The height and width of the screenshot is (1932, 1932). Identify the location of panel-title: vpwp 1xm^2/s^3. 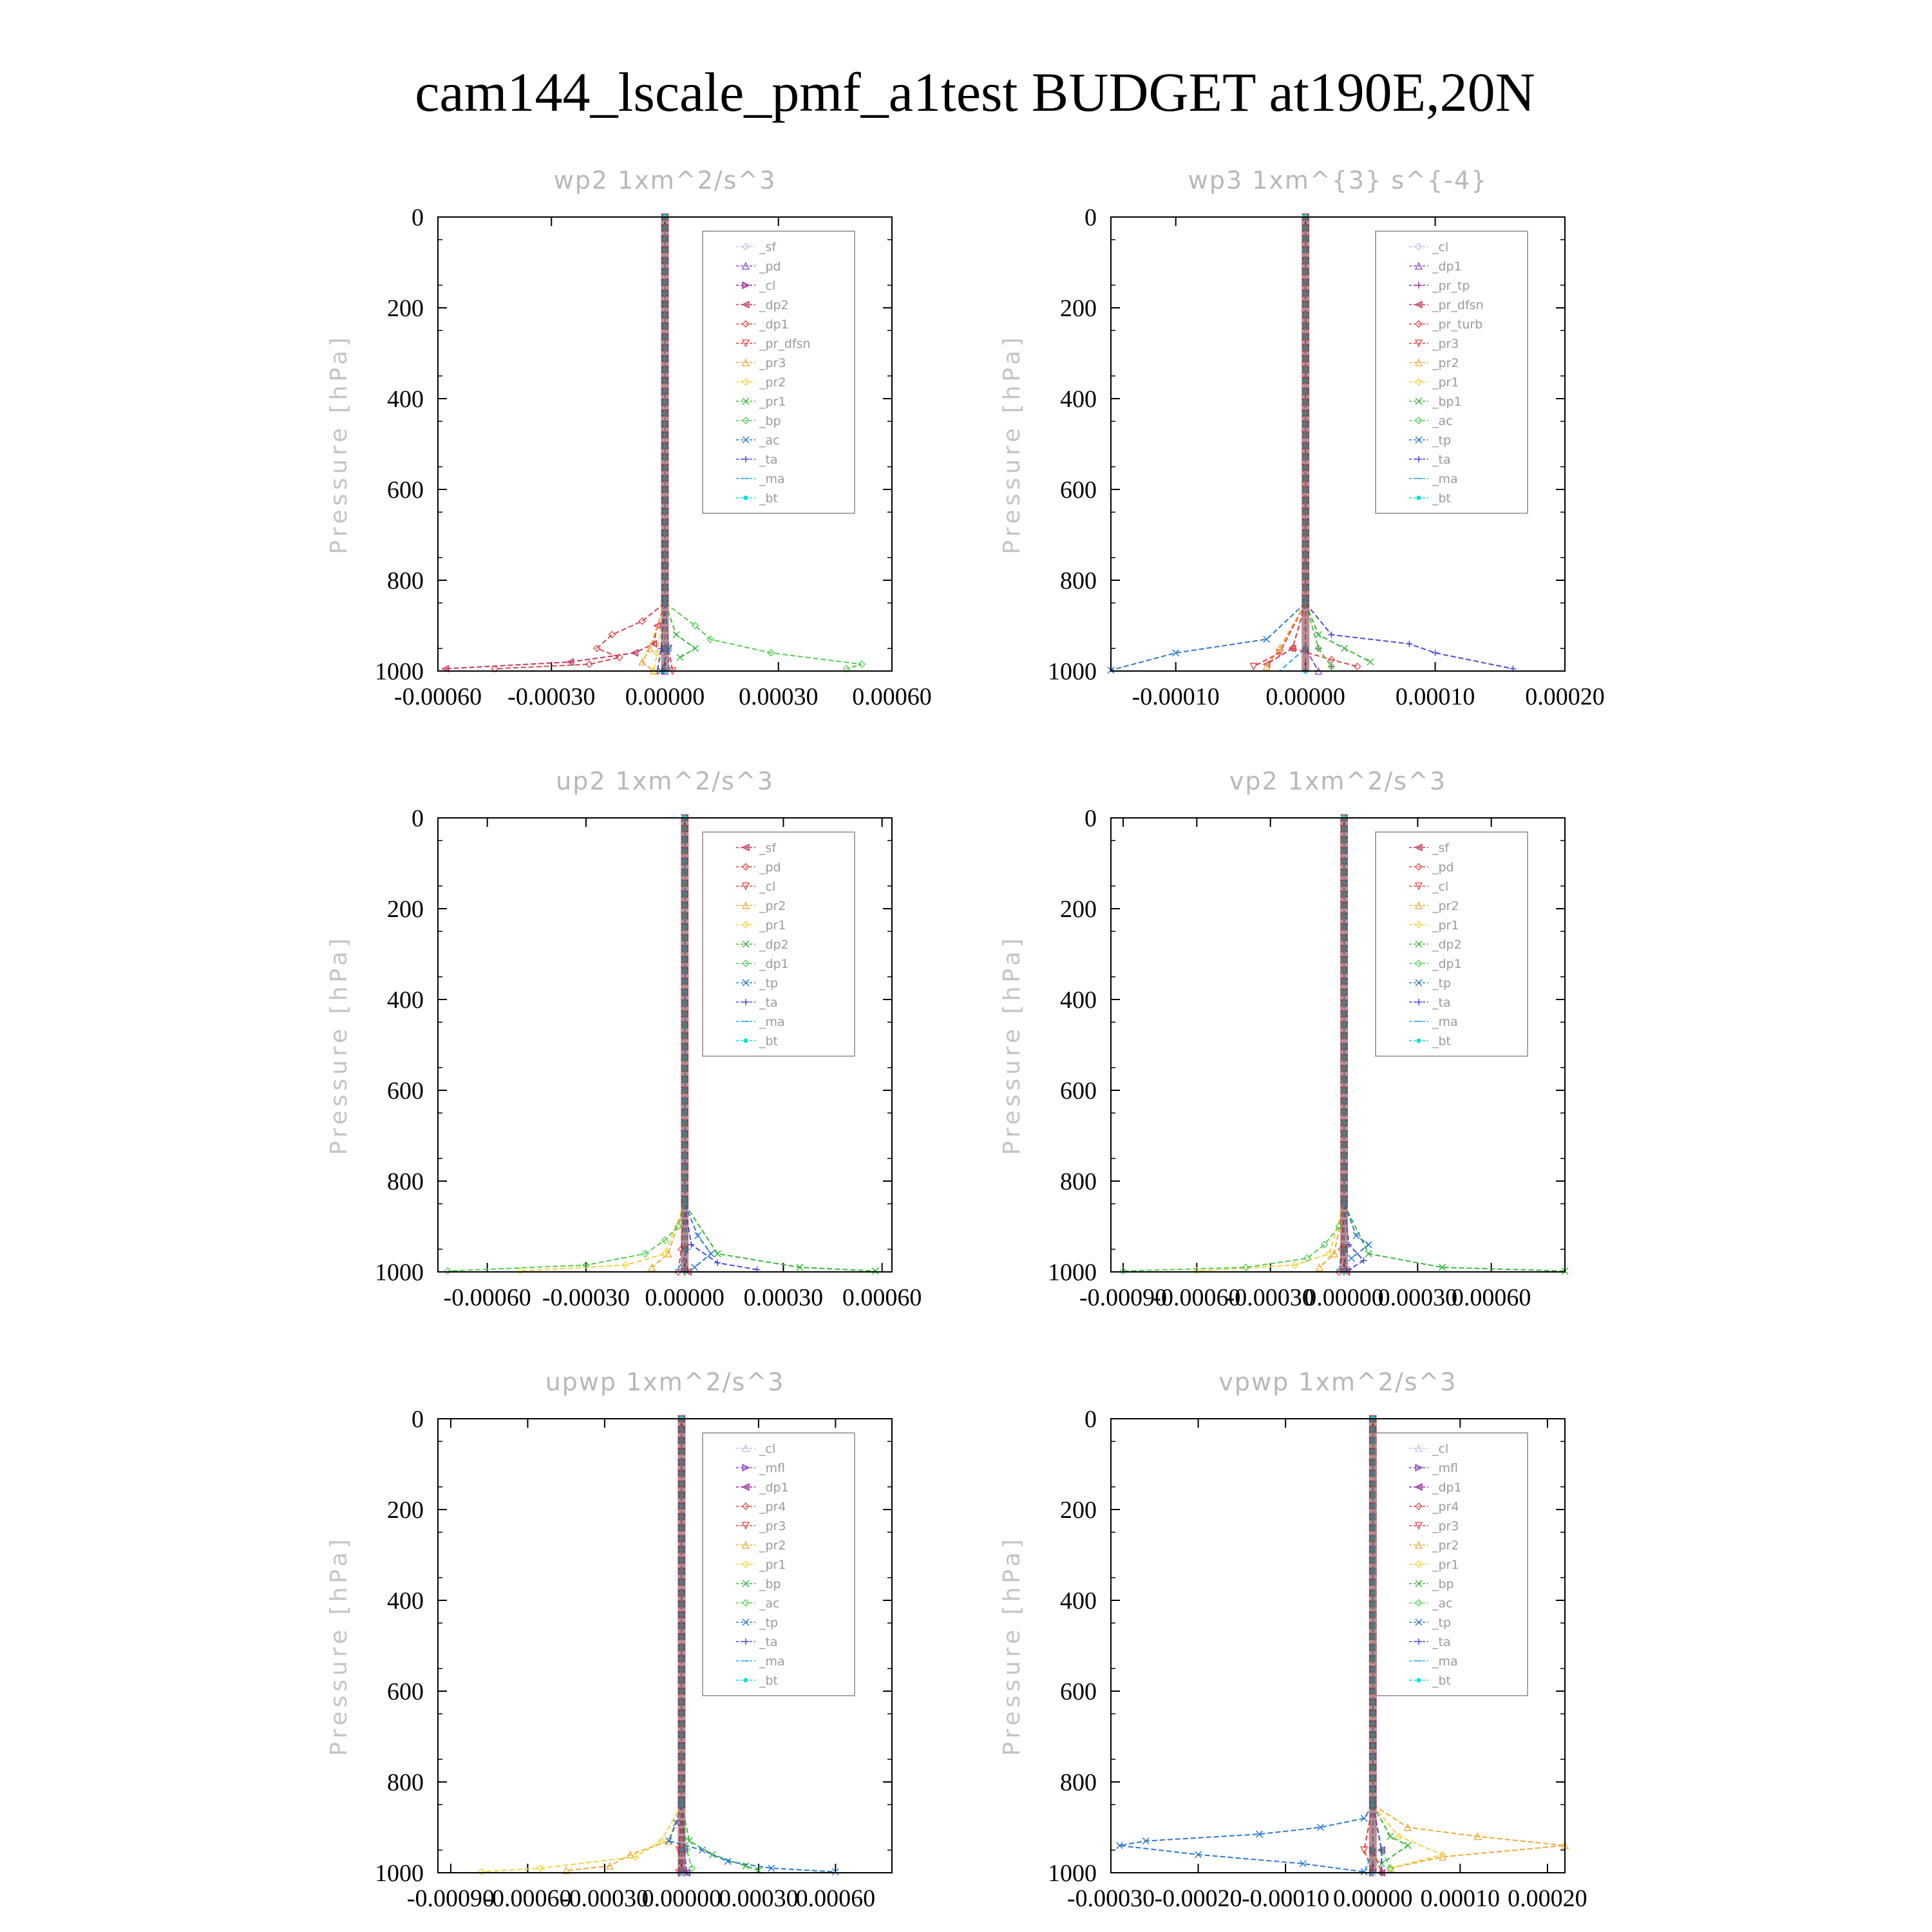
(1337, 1382).